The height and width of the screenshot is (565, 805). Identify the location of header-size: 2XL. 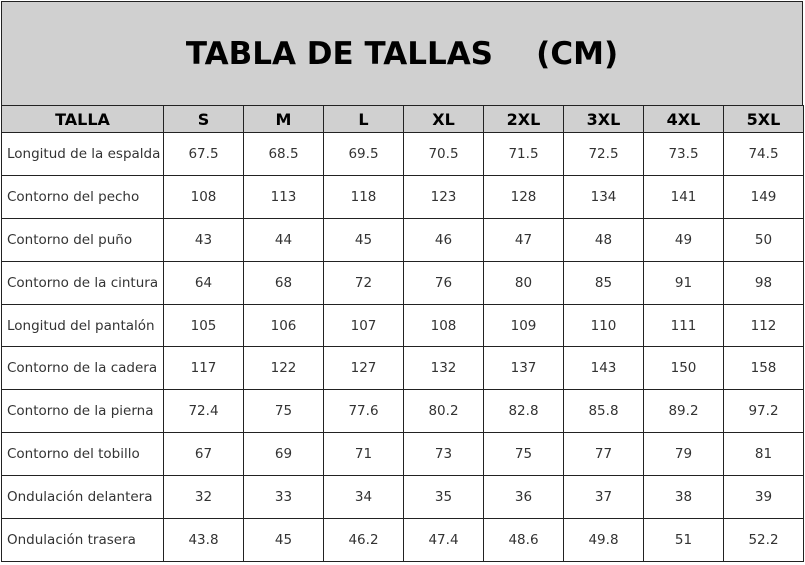
(523, 119).